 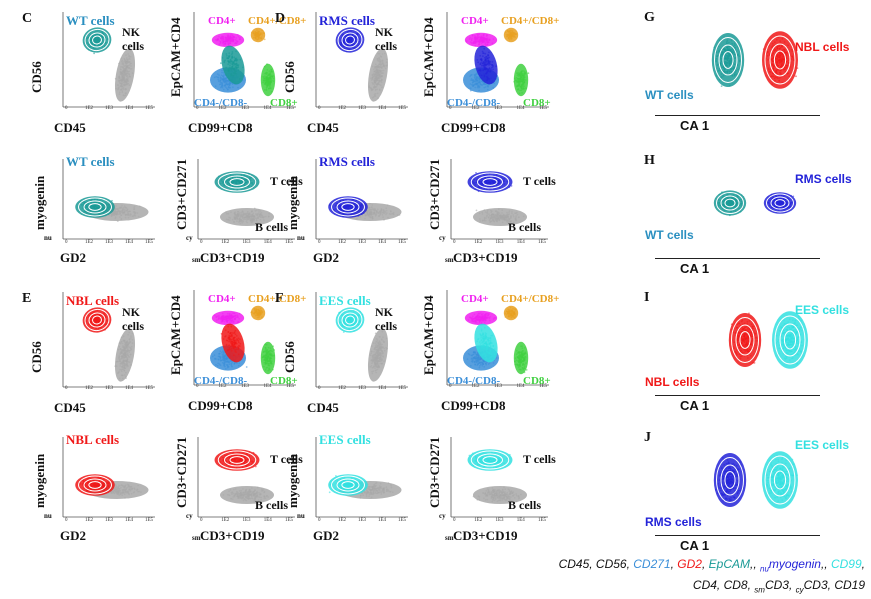 I want to click on x-axis-label: CD99+CD8, so click(x=220, y=406).